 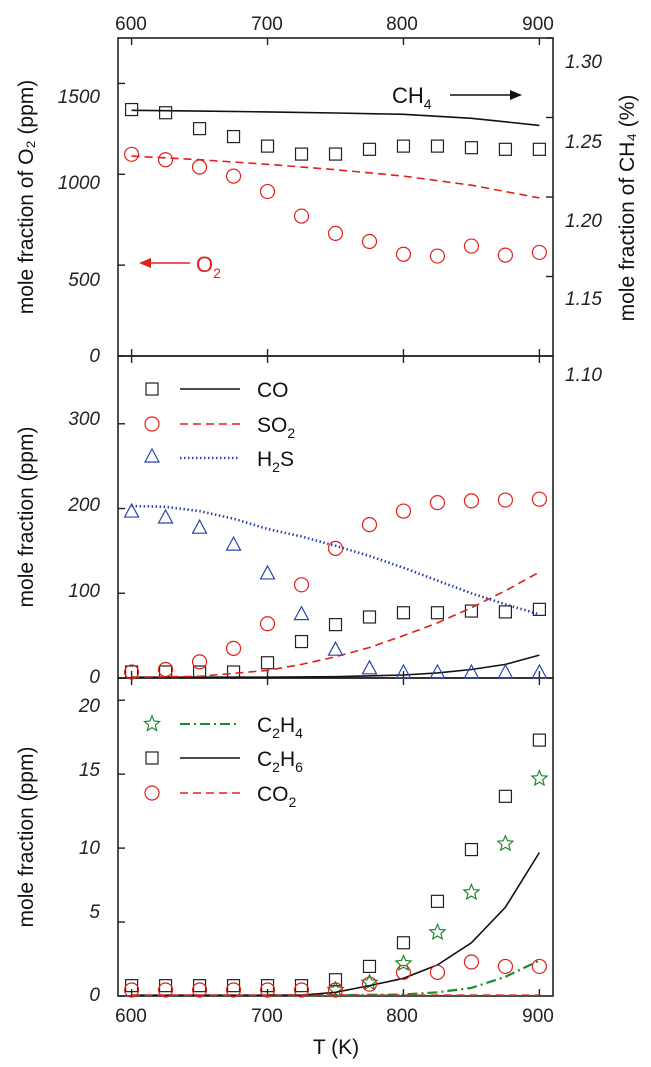 What do you see at coordinates (272, 425) in the screenshot?
I see `legend-label-base: SO` at bounding box center [272, 425].